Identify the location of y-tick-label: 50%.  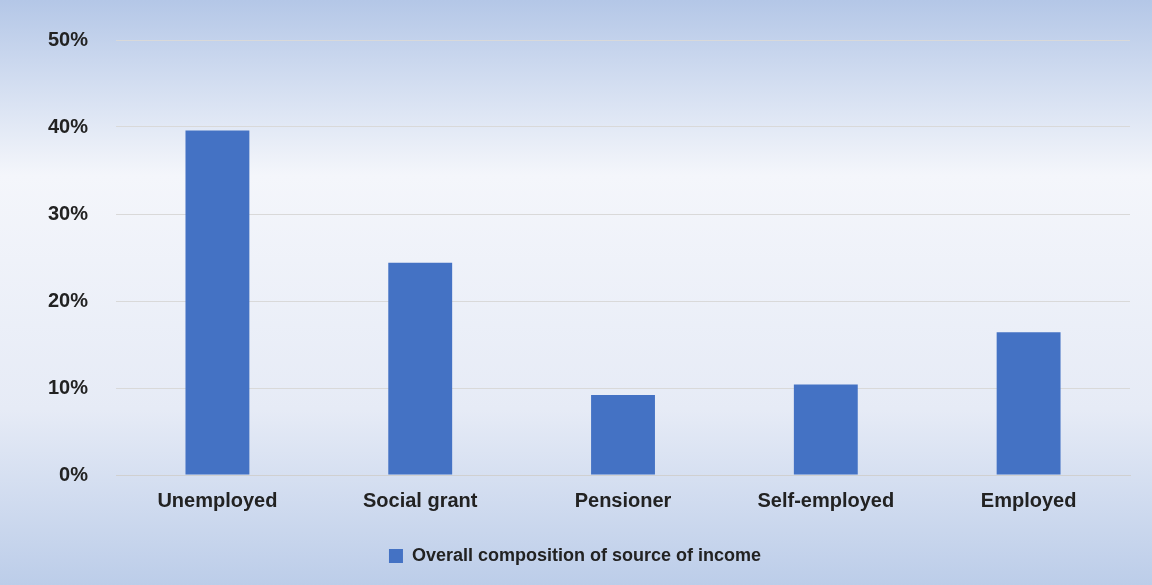
(68, 38).